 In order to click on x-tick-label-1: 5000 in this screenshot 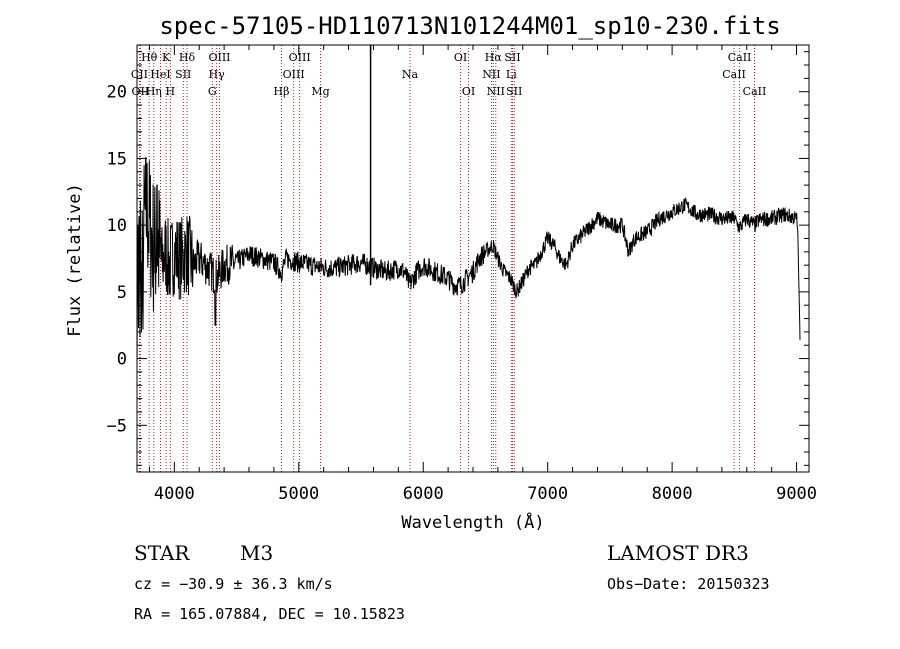, I will do `click(298, 494)`.